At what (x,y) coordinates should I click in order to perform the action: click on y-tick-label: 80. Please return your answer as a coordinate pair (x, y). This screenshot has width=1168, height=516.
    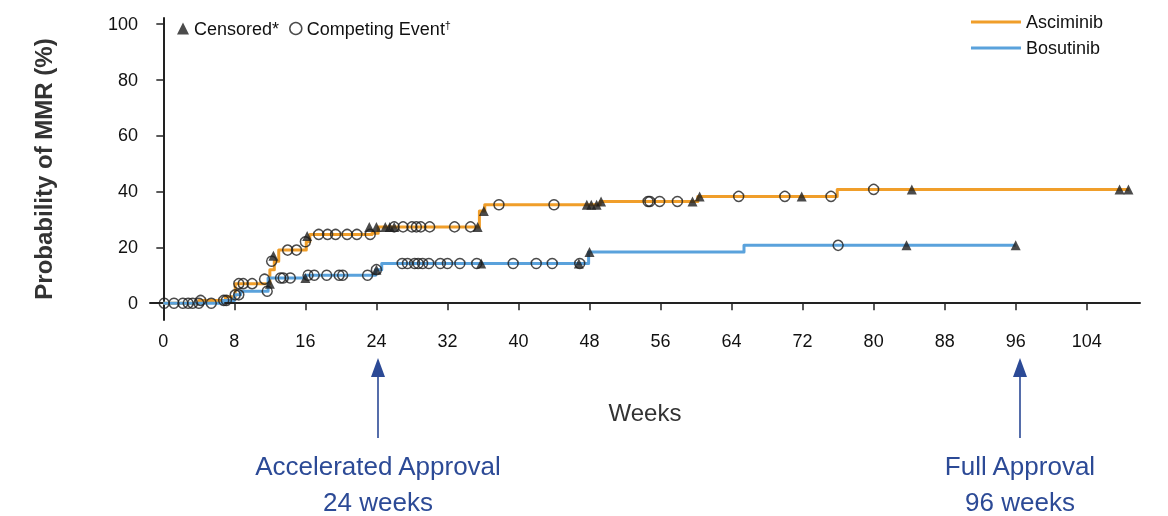
    Looking at the image, I should click on (127, 79).